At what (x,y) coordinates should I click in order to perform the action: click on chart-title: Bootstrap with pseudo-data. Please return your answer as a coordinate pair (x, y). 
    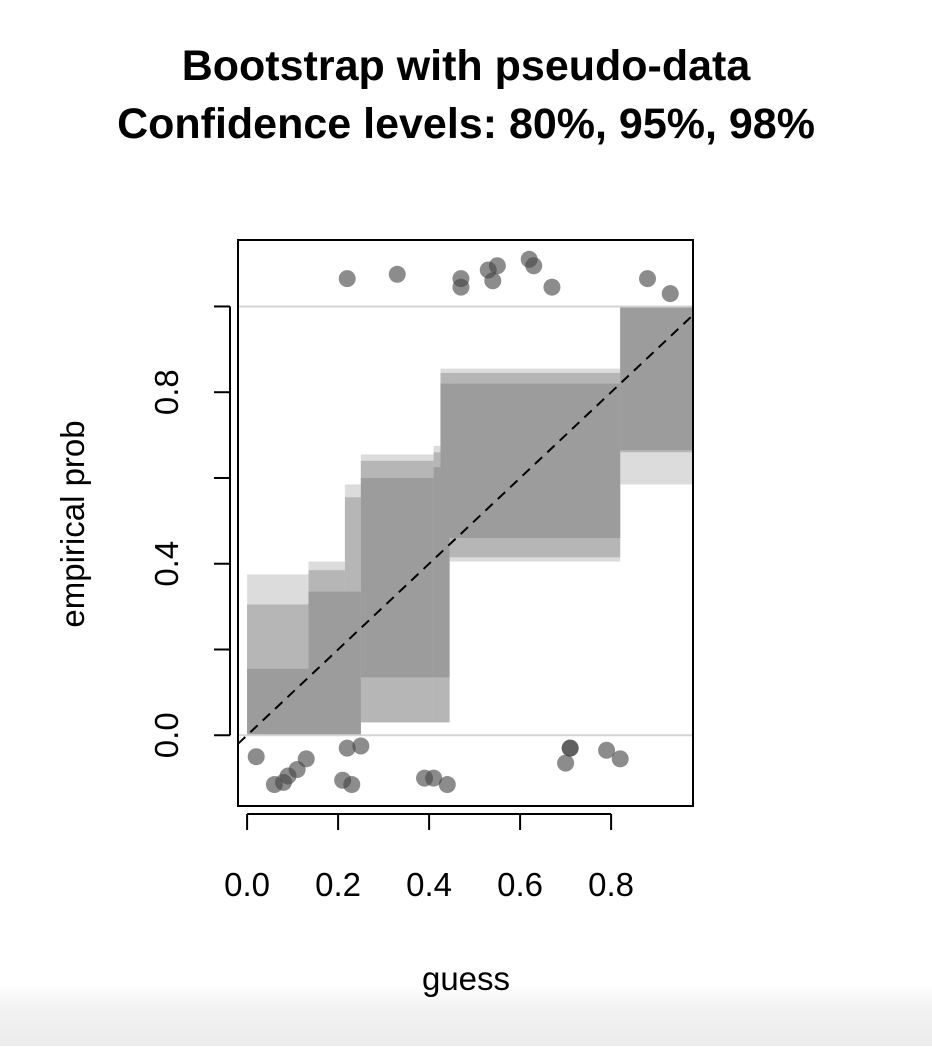
    Looking at the image, I should click on (467, 66).